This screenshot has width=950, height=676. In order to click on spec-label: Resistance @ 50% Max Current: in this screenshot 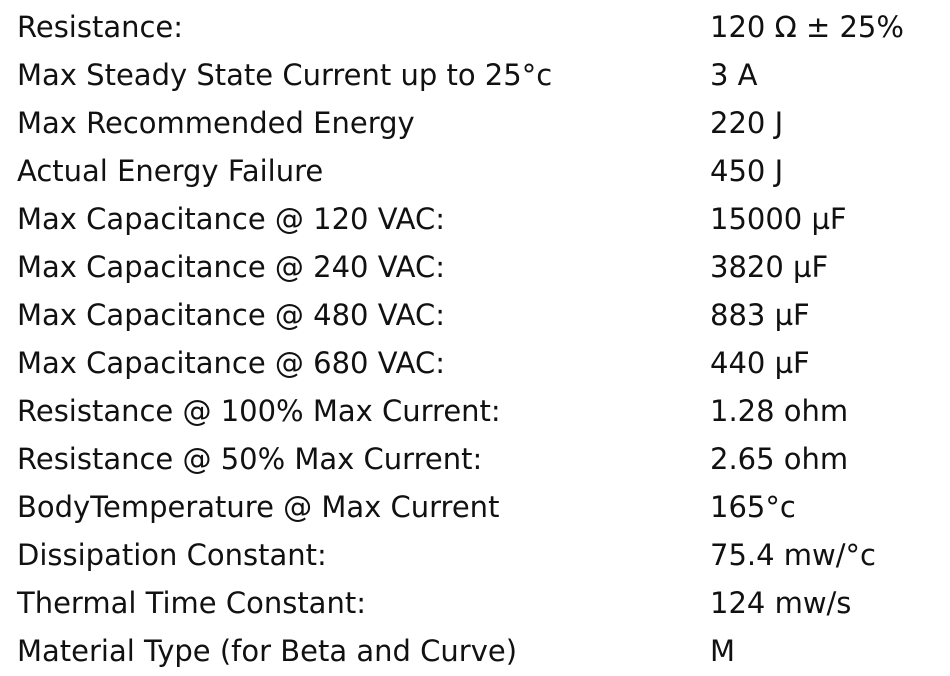, I will do `click(250, 459)`.